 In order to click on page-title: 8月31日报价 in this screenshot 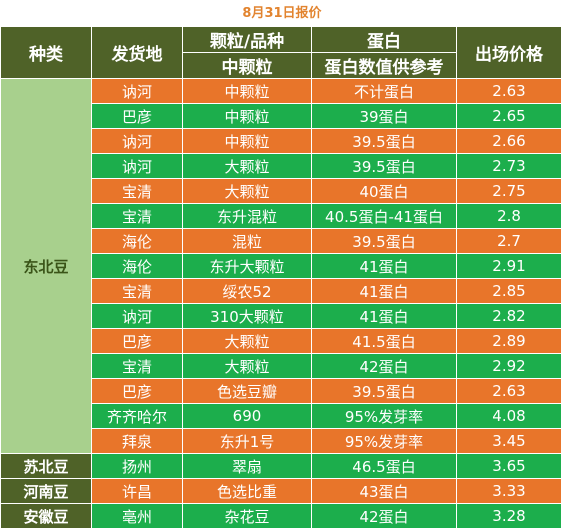, I will do `click(282, 13)`.